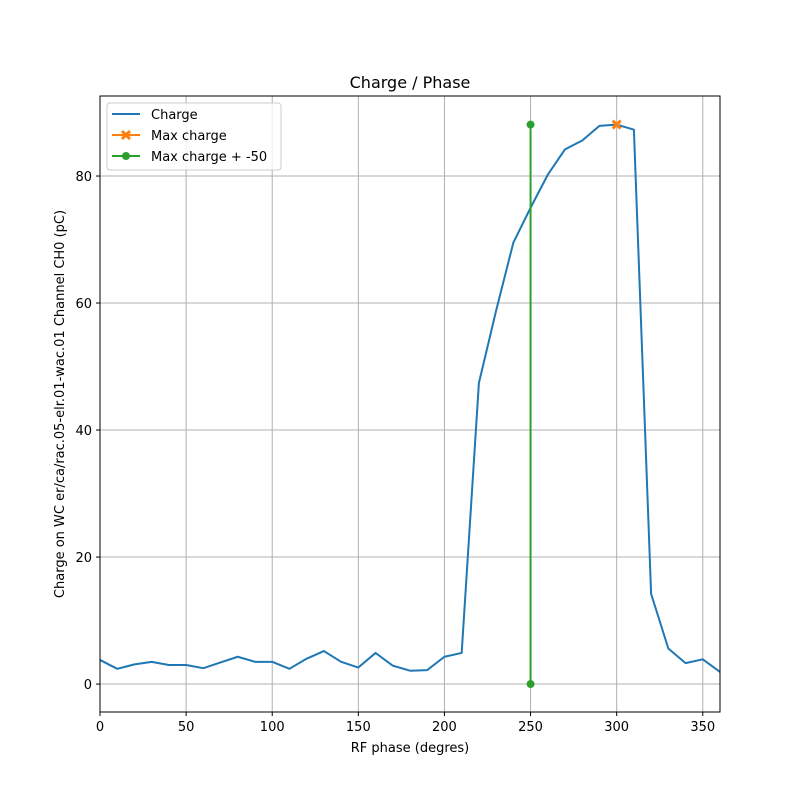  I want to click on x-tick-label: 300, so click(616, 727).